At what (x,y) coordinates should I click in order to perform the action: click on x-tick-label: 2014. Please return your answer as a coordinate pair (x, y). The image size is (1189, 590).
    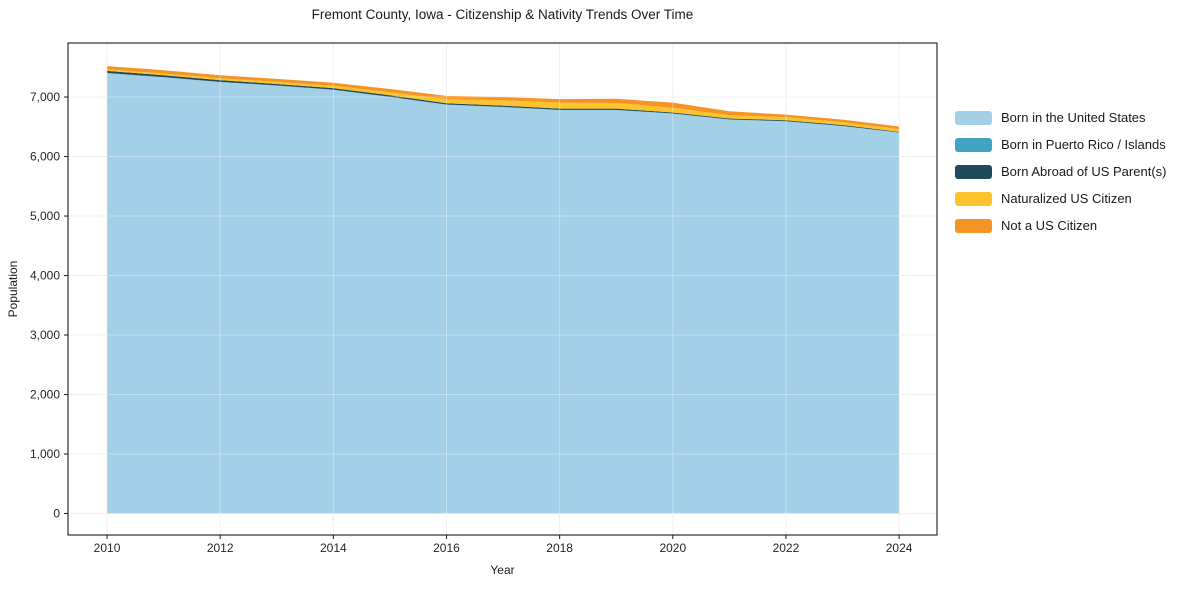
    Looking at the image, I should click on (333, 548).